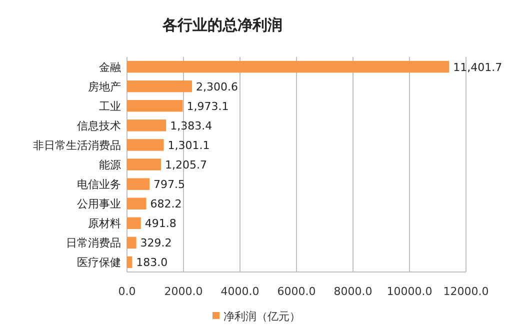 Image resolution: width=505 pixels, height=334 pixels. I want to click on x-tick-label: 0.0, so click(127, 291).